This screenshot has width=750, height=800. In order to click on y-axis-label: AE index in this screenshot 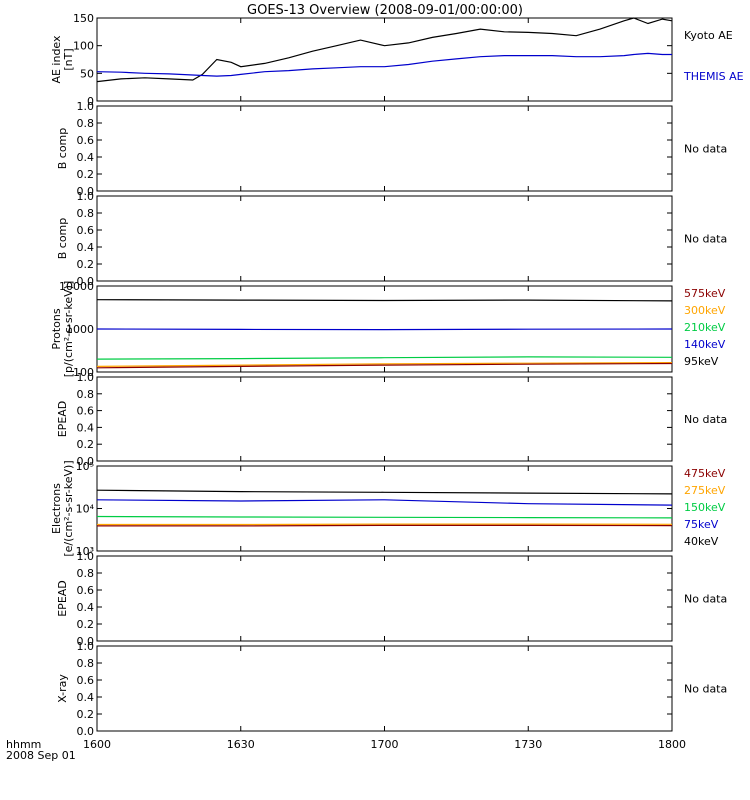, I will do `click(56, 59)`.